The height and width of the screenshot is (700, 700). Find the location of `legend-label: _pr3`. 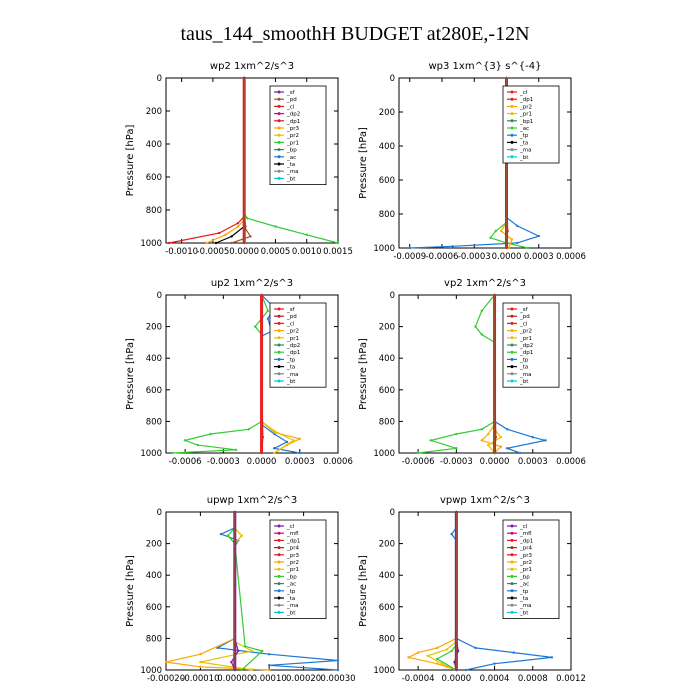

legend-label: _pr3 is located at coordinates (526, 556).